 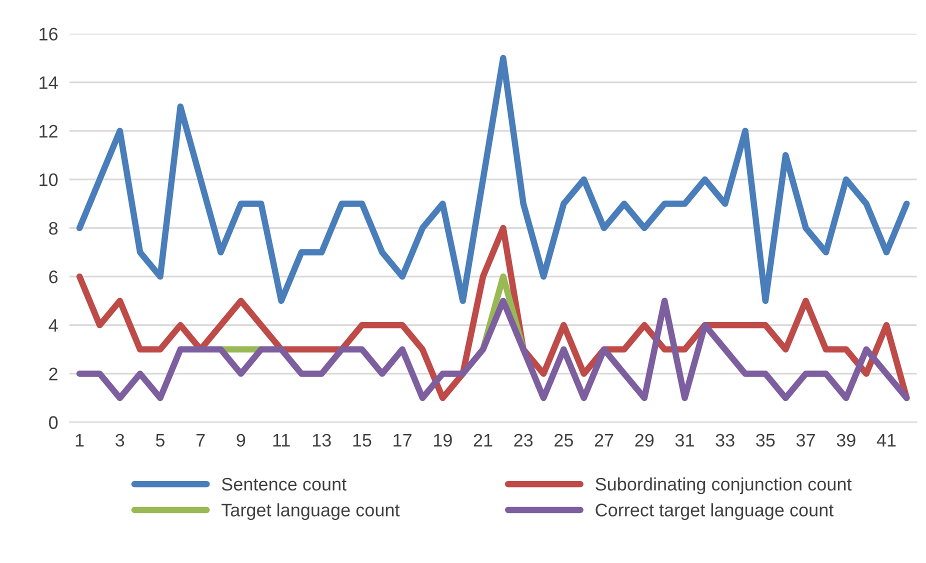 What do you see at coordinates (886, 440) in the screenshot?
I see `x-tick-label: 41` at bounding box center [886, 440].